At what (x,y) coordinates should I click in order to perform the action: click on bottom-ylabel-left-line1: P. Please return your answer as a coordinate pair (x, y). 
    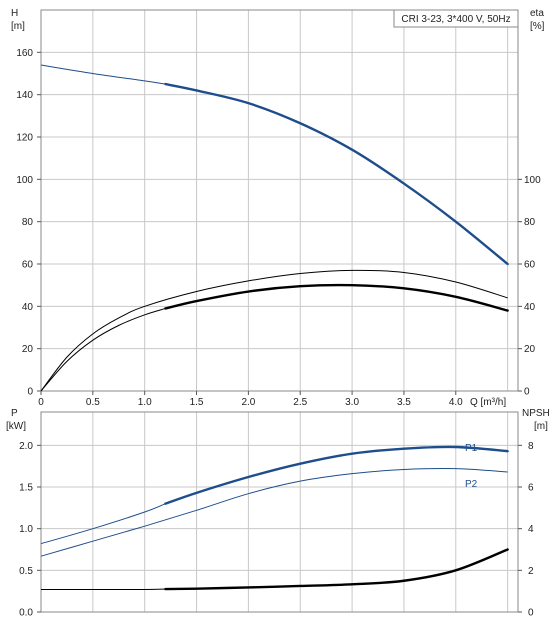
    Looking at the image, I should click on (14, 413).